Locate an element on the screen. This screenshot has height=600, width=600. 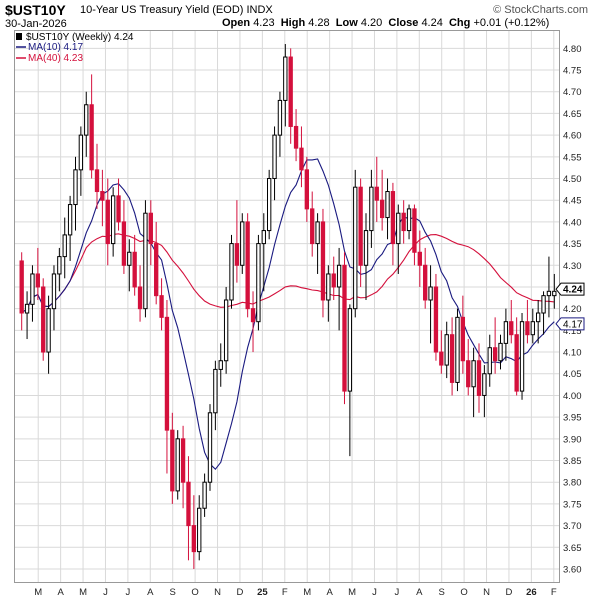
y-tick-label: 3.90 is located at coordinates (572, 439).